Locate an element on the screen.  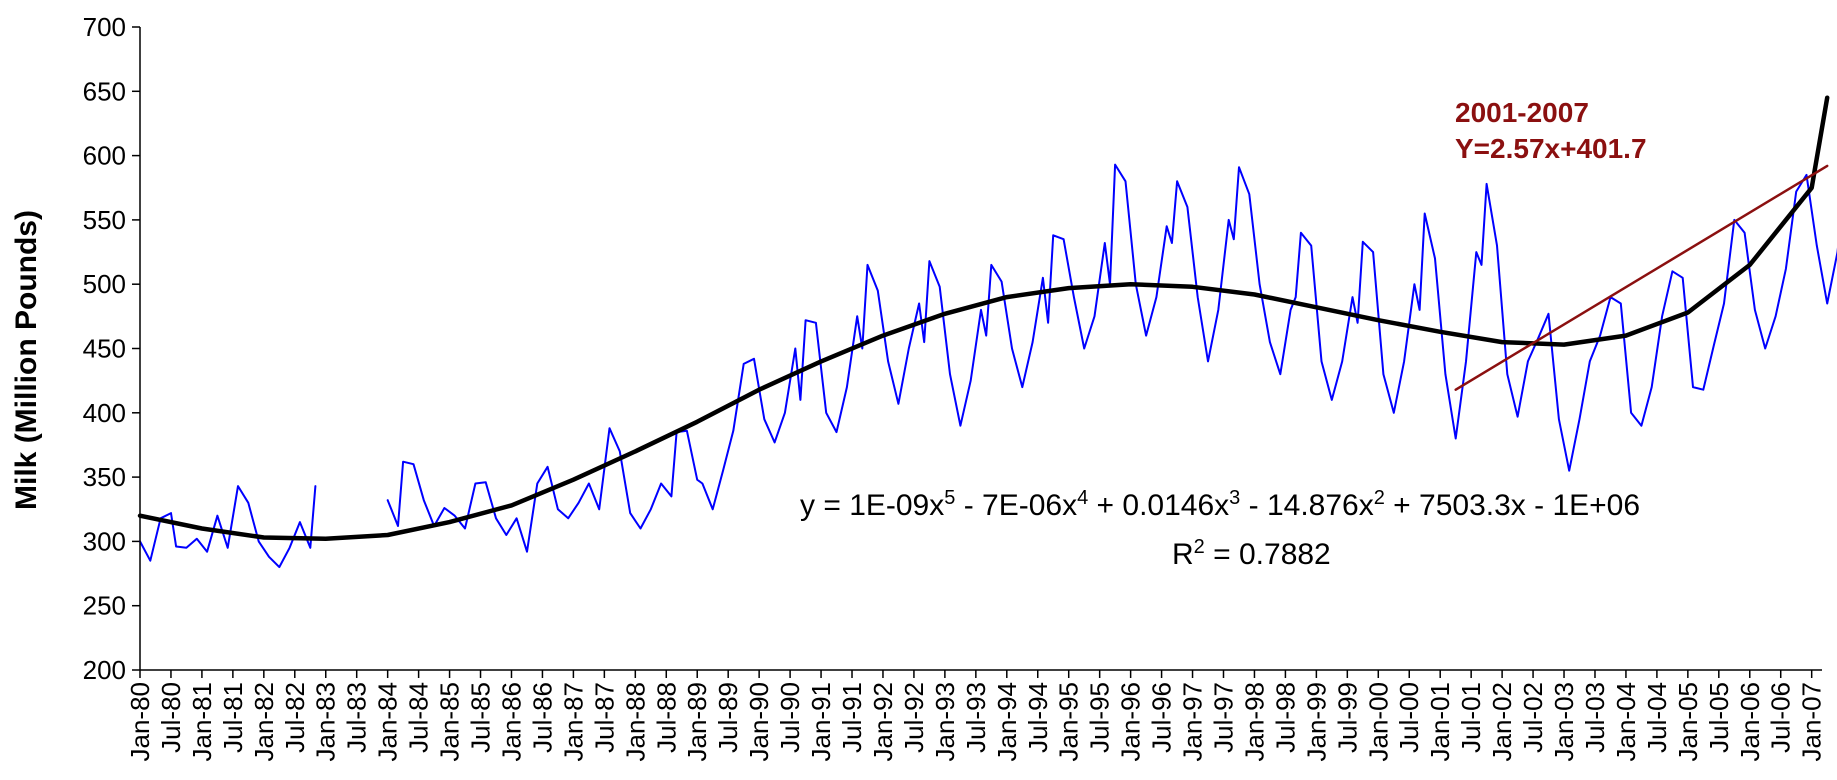
x-tick-label: Jul-82 is located at coordinates (295, 717).